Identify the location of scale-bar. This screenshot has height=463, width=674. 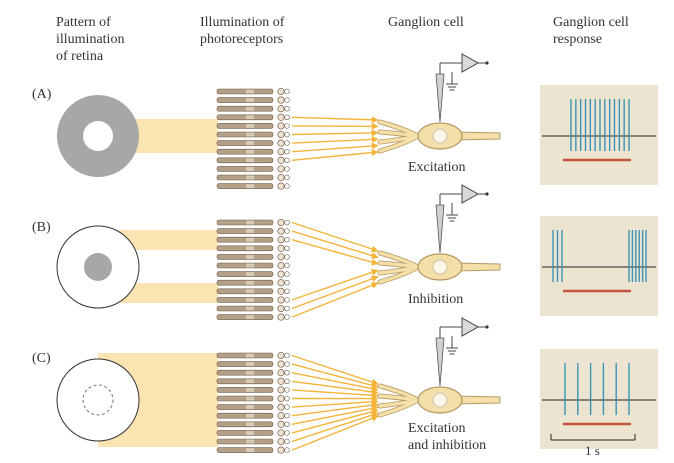
(593, 437).